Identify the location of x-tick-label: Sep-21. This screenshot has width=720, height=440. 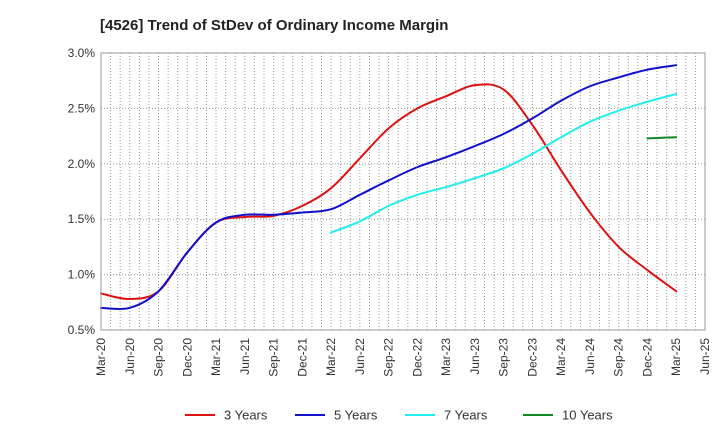
(274, 357).